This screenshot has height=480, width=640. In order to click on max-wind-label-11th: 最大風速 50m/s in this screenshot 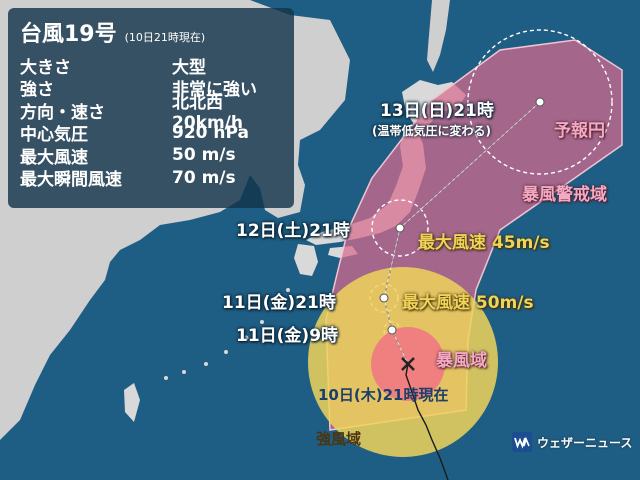, I will do `click(468, 303)`.